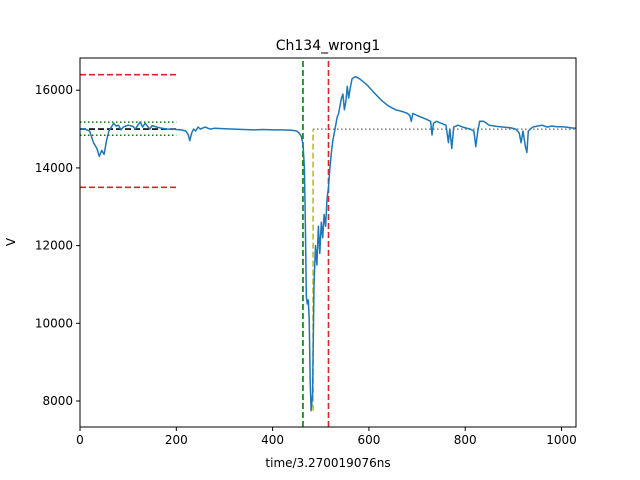 This screenshot has width=640, height=480. Describe the element at coordinates (465, 440) in the screenshot. I see `x-tick-label: 800` at that location.